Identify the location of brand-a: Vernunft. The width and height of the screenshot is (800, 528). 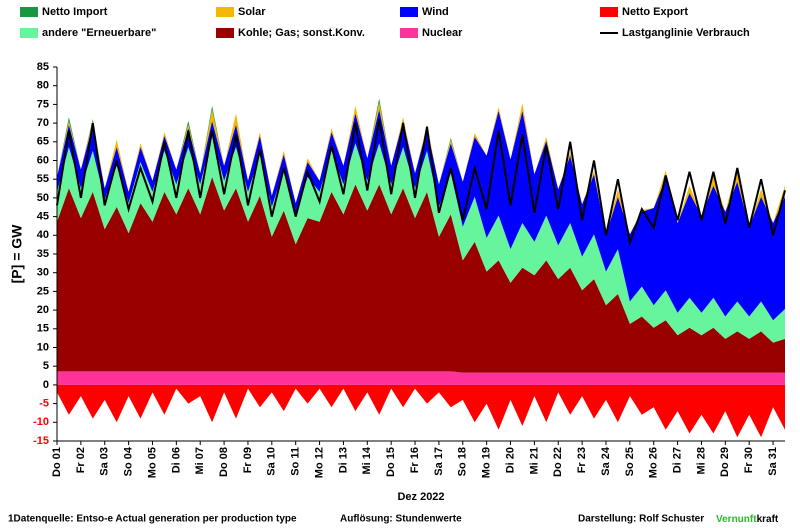
(736, 519).